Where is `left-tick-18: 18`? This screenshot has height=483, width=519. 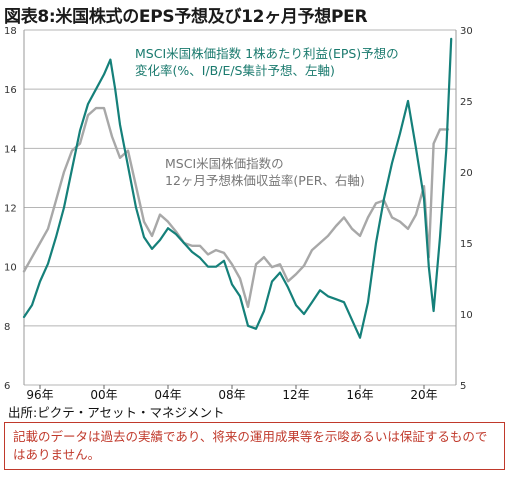 left-tick-18: 18 is located at coordinates (10, 31).